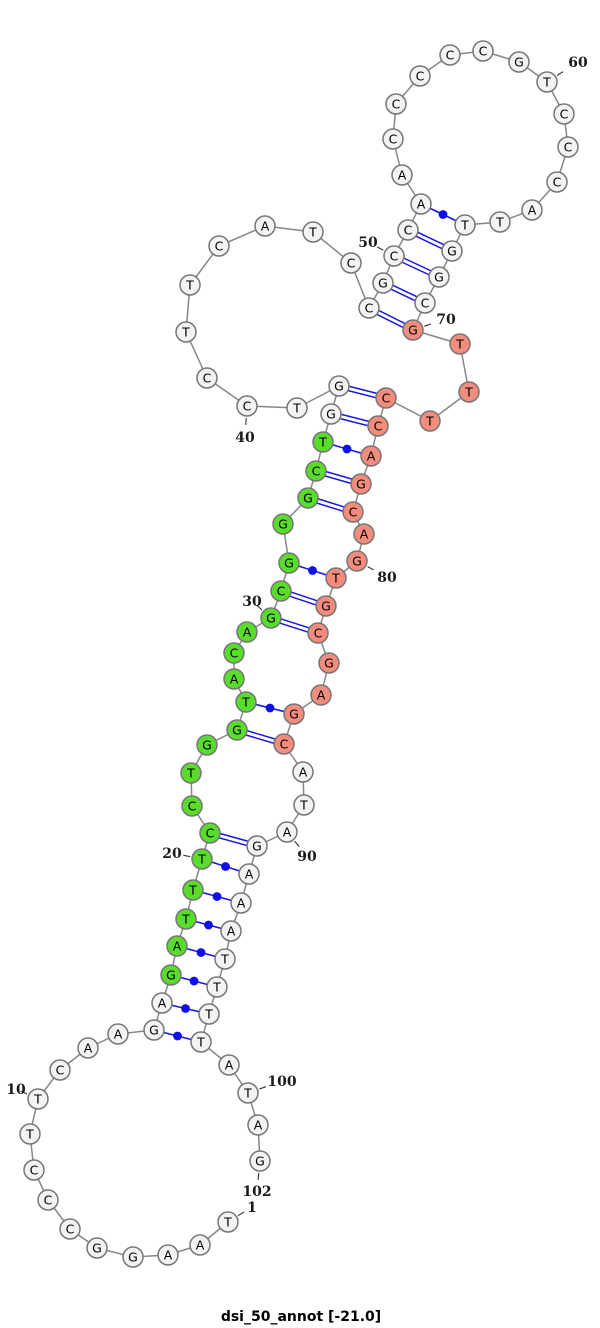 The image size is (600, 1328). What do you see at coordinates (252, 602) in the screenshot?
I see `position-label-30: 30` at bounding box center [252, 602].